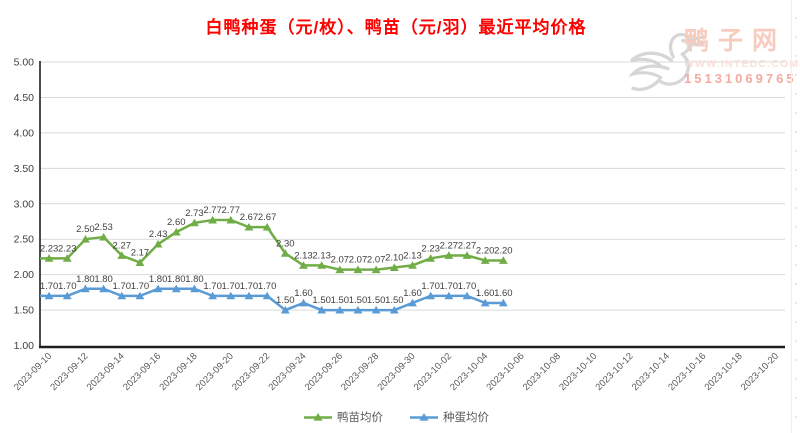 This screenshot has width=800, height=433. Describe the element at coordinates (287, 372) in the screenshot. I see `x-tick-label: 2023-09-24` at that location.